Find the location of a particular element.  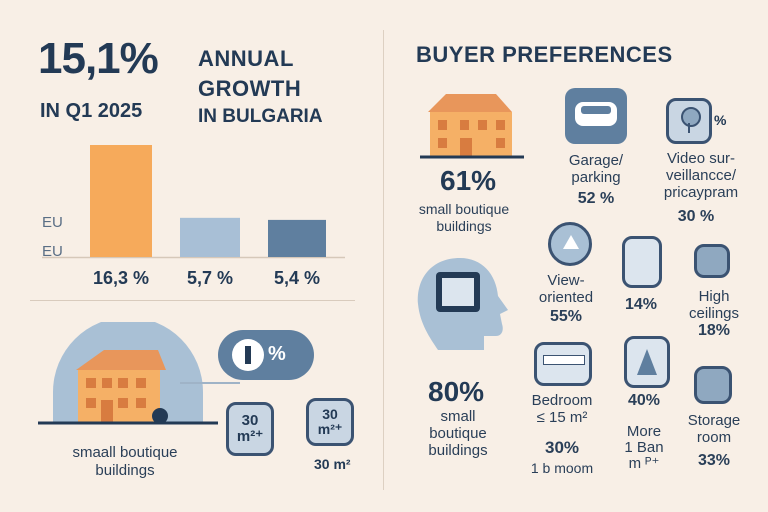

axis-label-upper: EU is located at coordinates (52, 222).